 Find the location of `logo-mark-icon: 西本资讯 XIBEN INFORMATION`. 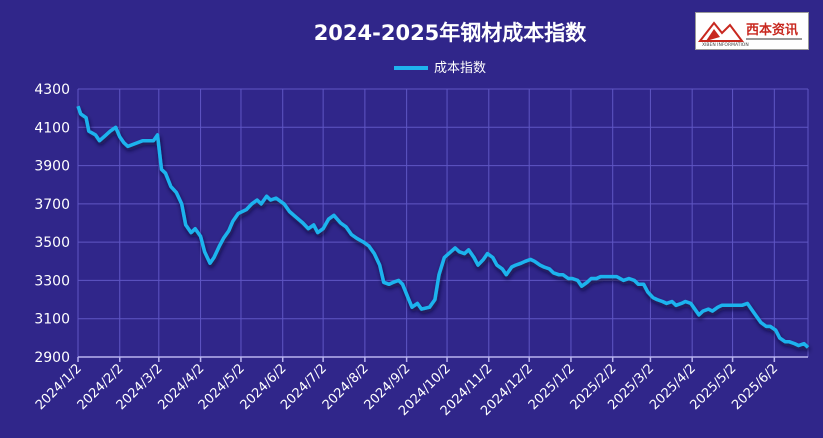

logo-mark-icon: 西本资讯 XIBEN INFORMATION is located at coordinates (749, 34).